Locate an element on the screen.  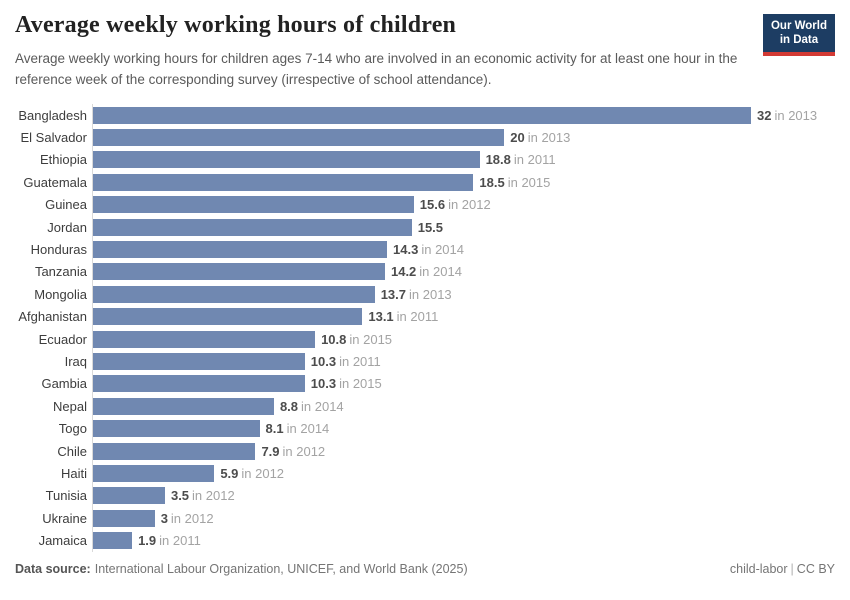
value-number: 18.5 is located at coordinates (492, 182).